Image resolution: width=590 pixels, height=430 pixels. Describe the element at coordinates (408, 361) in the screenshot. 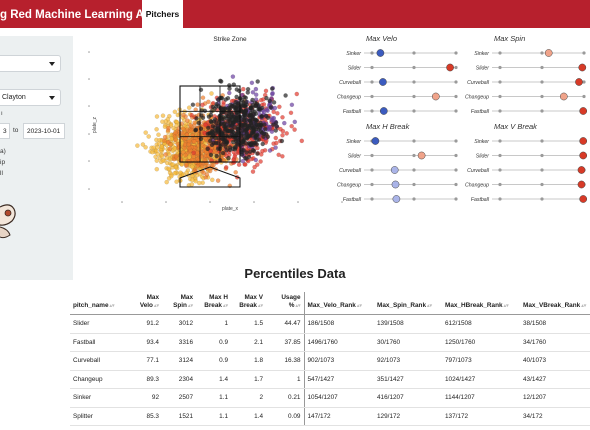

I see `table-cell: 92/1073` at that location.